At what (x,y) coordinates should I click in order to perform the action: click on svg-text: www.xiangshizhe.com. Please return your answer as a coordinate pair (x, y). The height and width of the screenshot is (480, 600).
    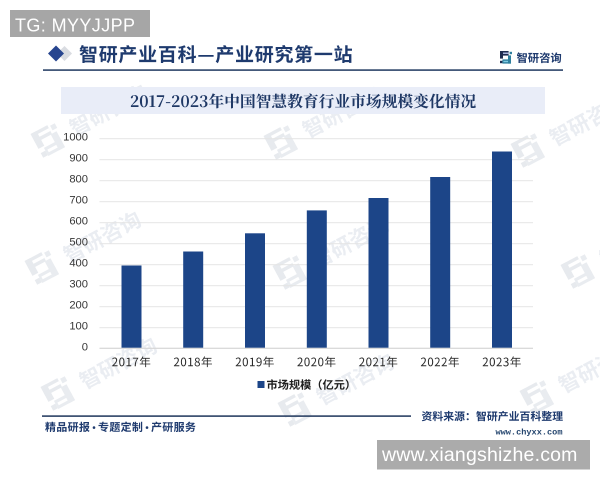
    Looking at the image, I should click on (479, 455).